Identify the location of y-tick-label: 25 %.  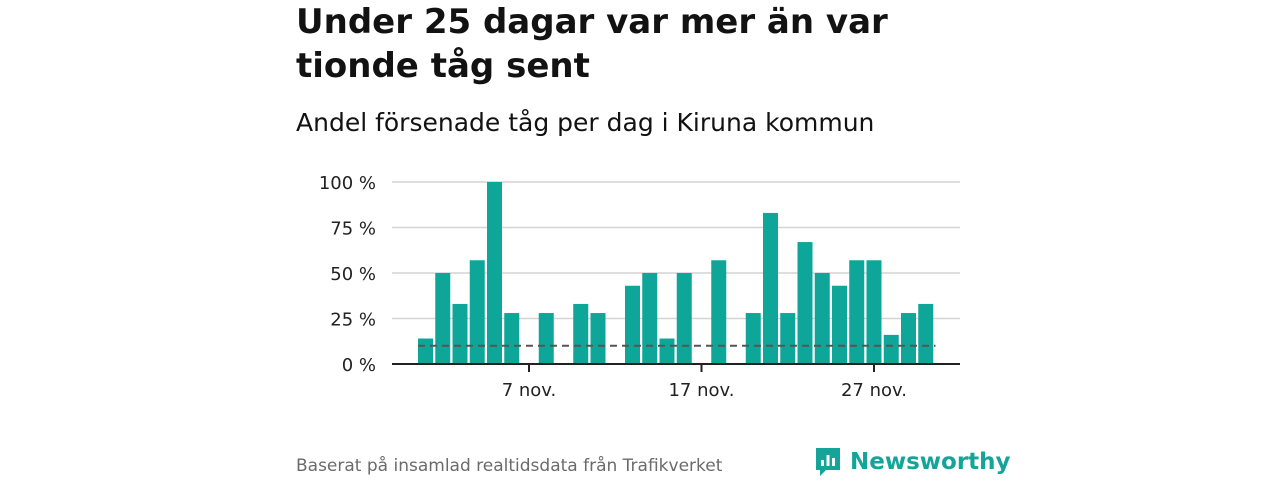
(353, 320).